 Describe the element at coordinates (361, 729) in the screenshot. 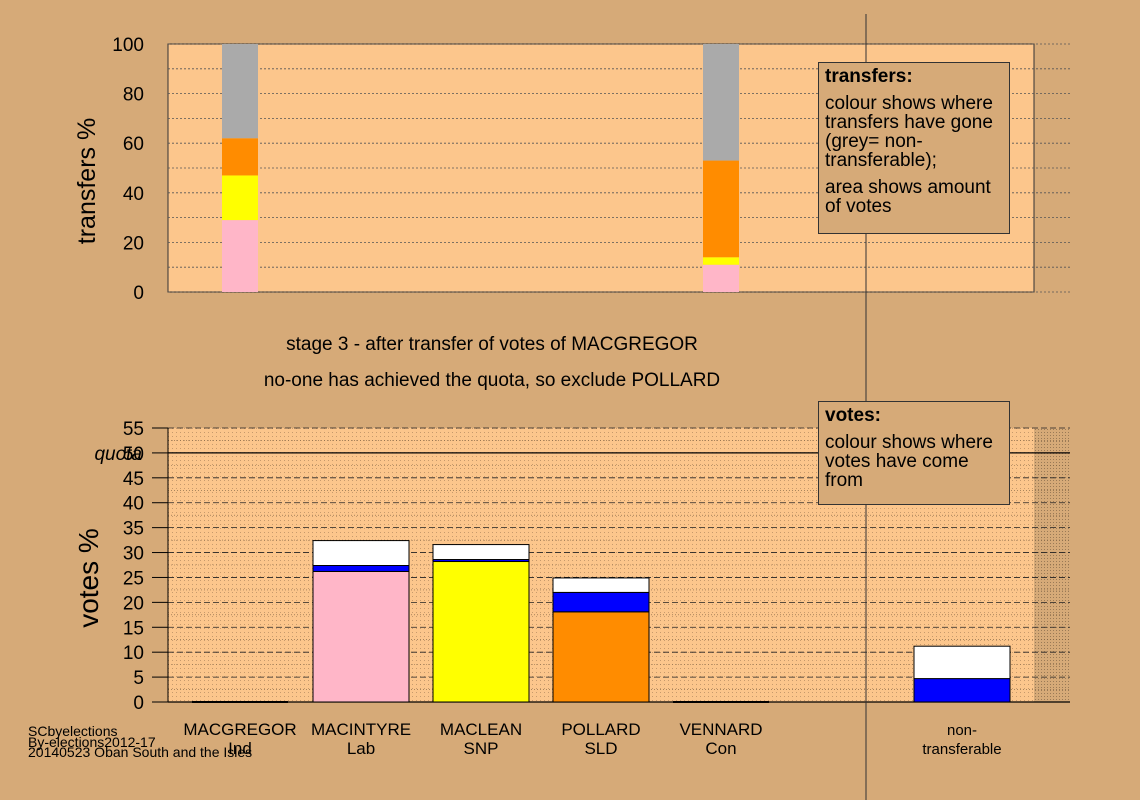

I see `x-label-name: MACINTYRE` at that location.